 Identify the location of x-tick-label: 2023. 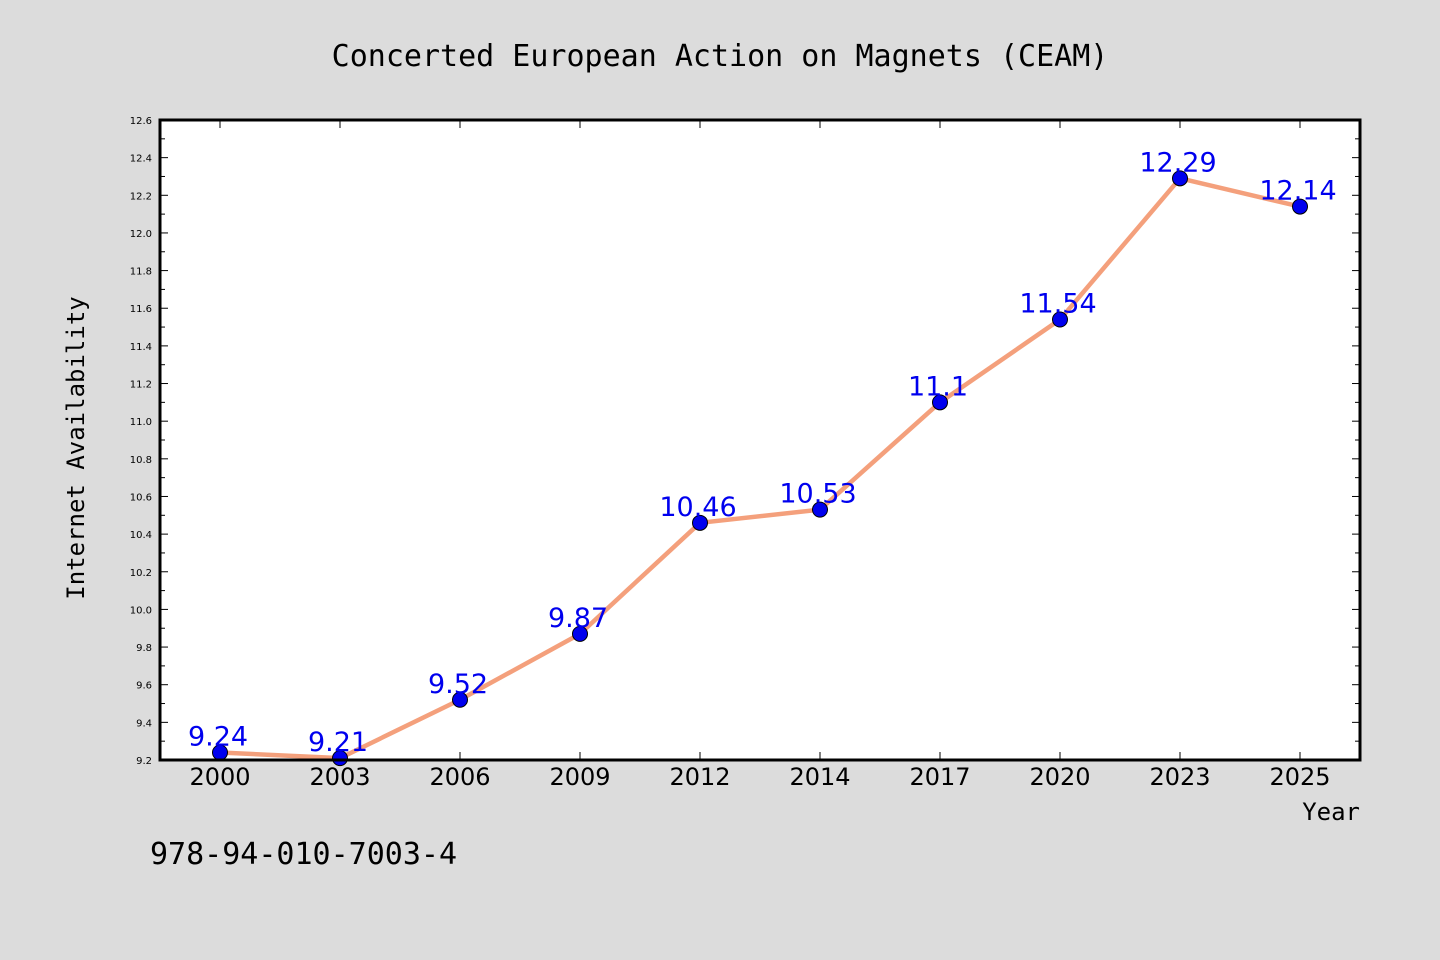
(1179, 777).